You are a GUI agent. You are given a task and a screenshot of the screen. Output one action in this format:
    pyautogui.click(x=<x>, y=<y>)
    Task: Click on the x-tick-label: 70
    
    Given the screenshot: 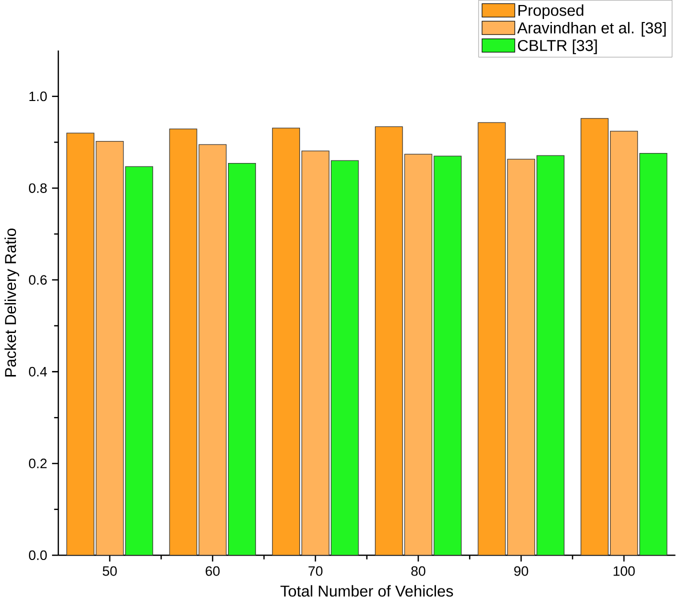 What is the action you would take?
    pyautogui.click(x=315, y=571)
    